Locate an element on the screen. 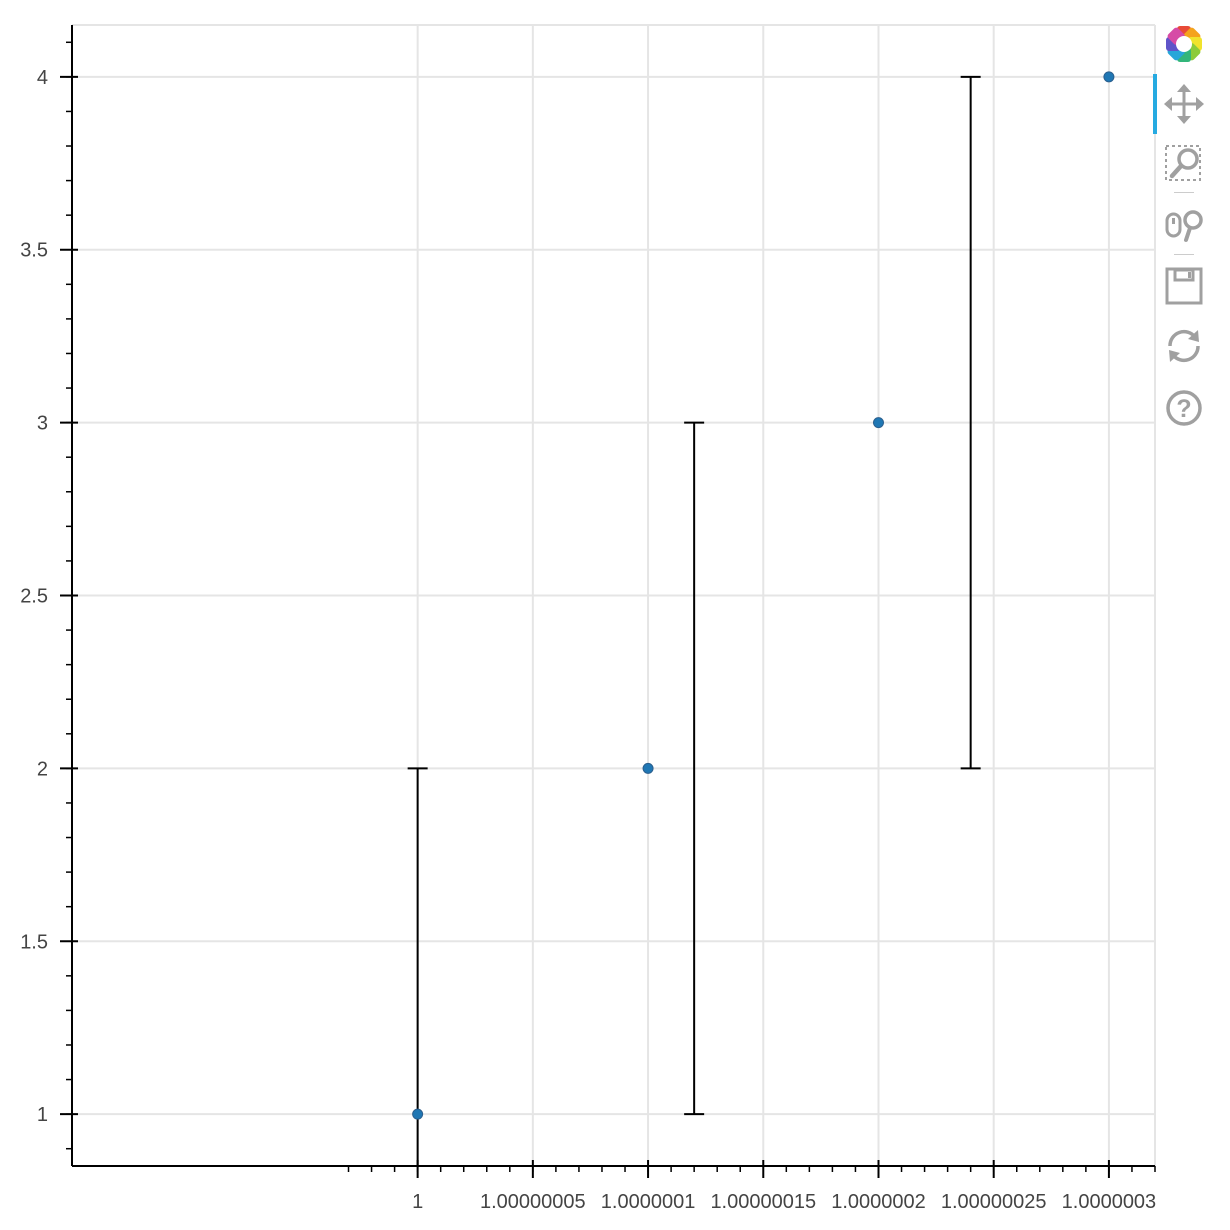  help-icon: ? is located at coordinates (1184, 408).